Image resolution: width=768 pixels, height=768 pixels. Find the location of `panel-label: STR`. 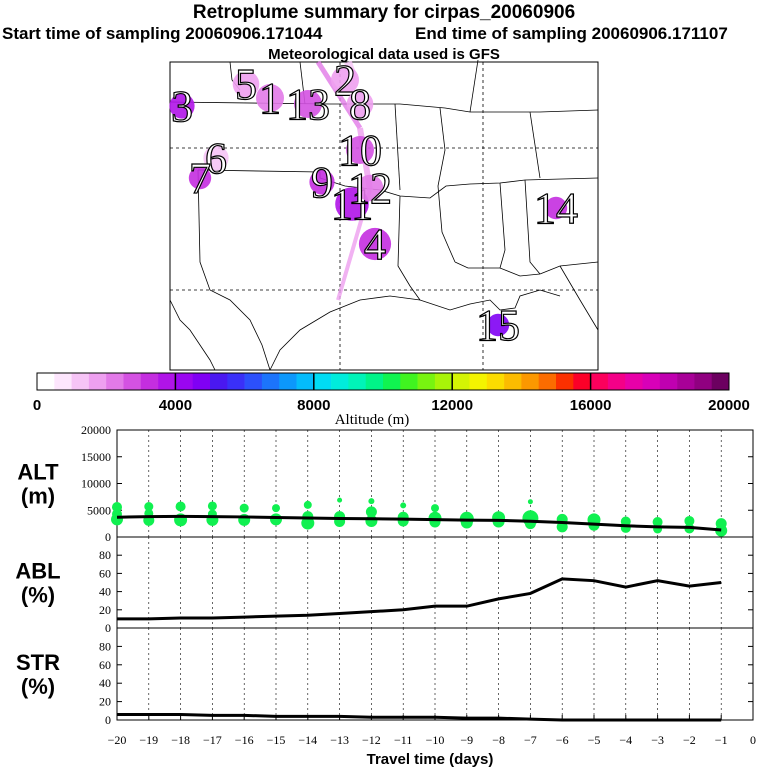

panel-label: STR is located at coordinates (38, 662).